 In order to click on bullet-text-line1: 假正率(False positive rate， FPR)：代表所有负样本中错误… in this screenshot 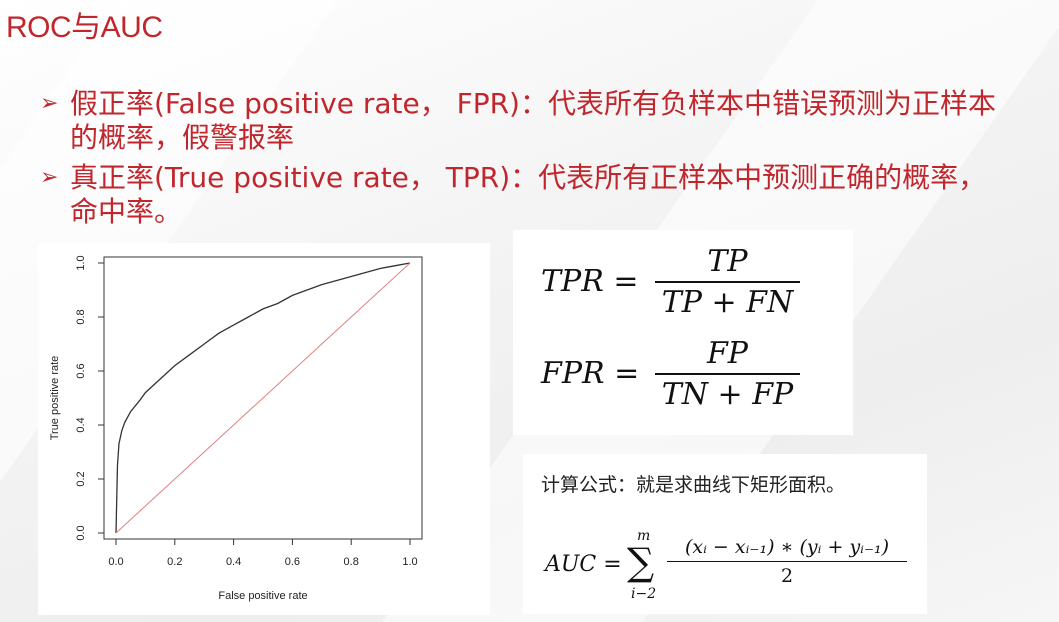, I will do `click(533, 103)`.